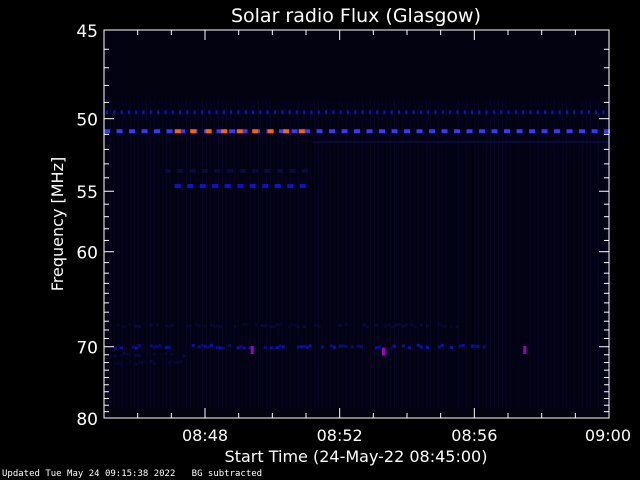 The image size is (640, 480). What do you see at coordinates (87, 254) in the screenshot?
I see `y-tick-label: 60` at bounding box center [87, 254].